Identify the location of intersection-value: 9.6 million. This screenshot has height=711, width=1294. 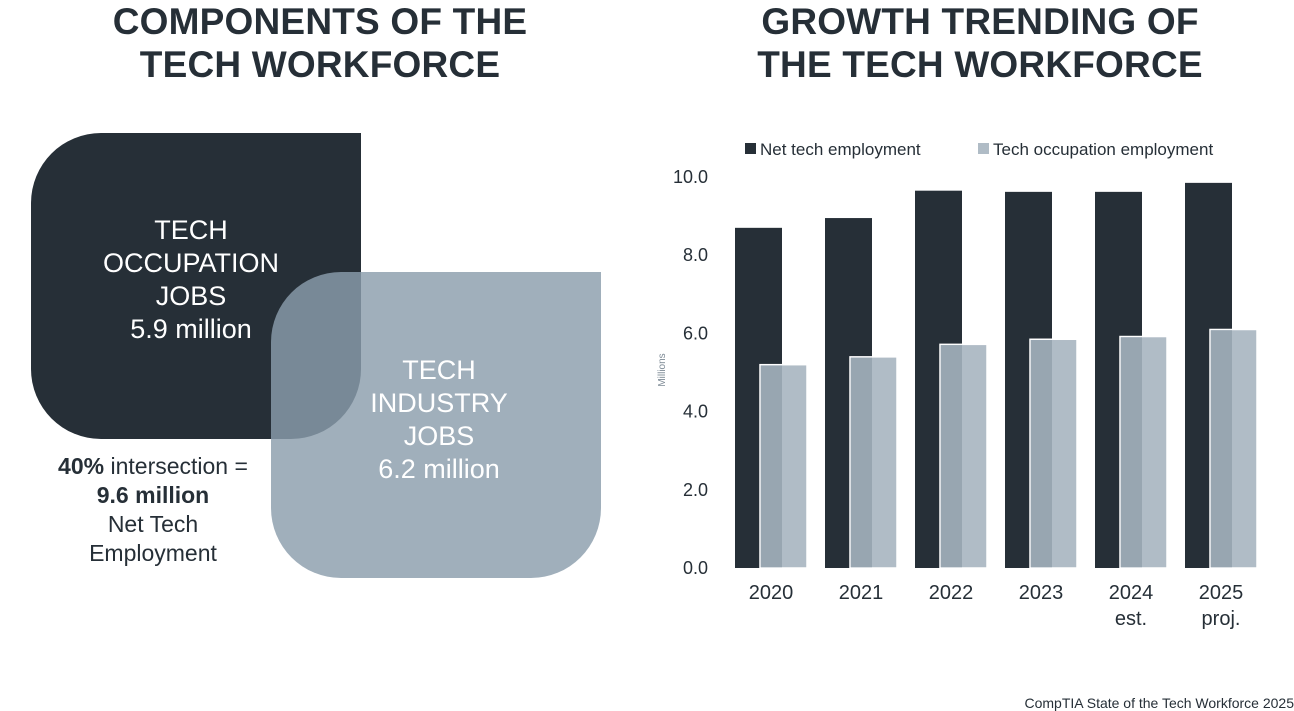
(153, 495).